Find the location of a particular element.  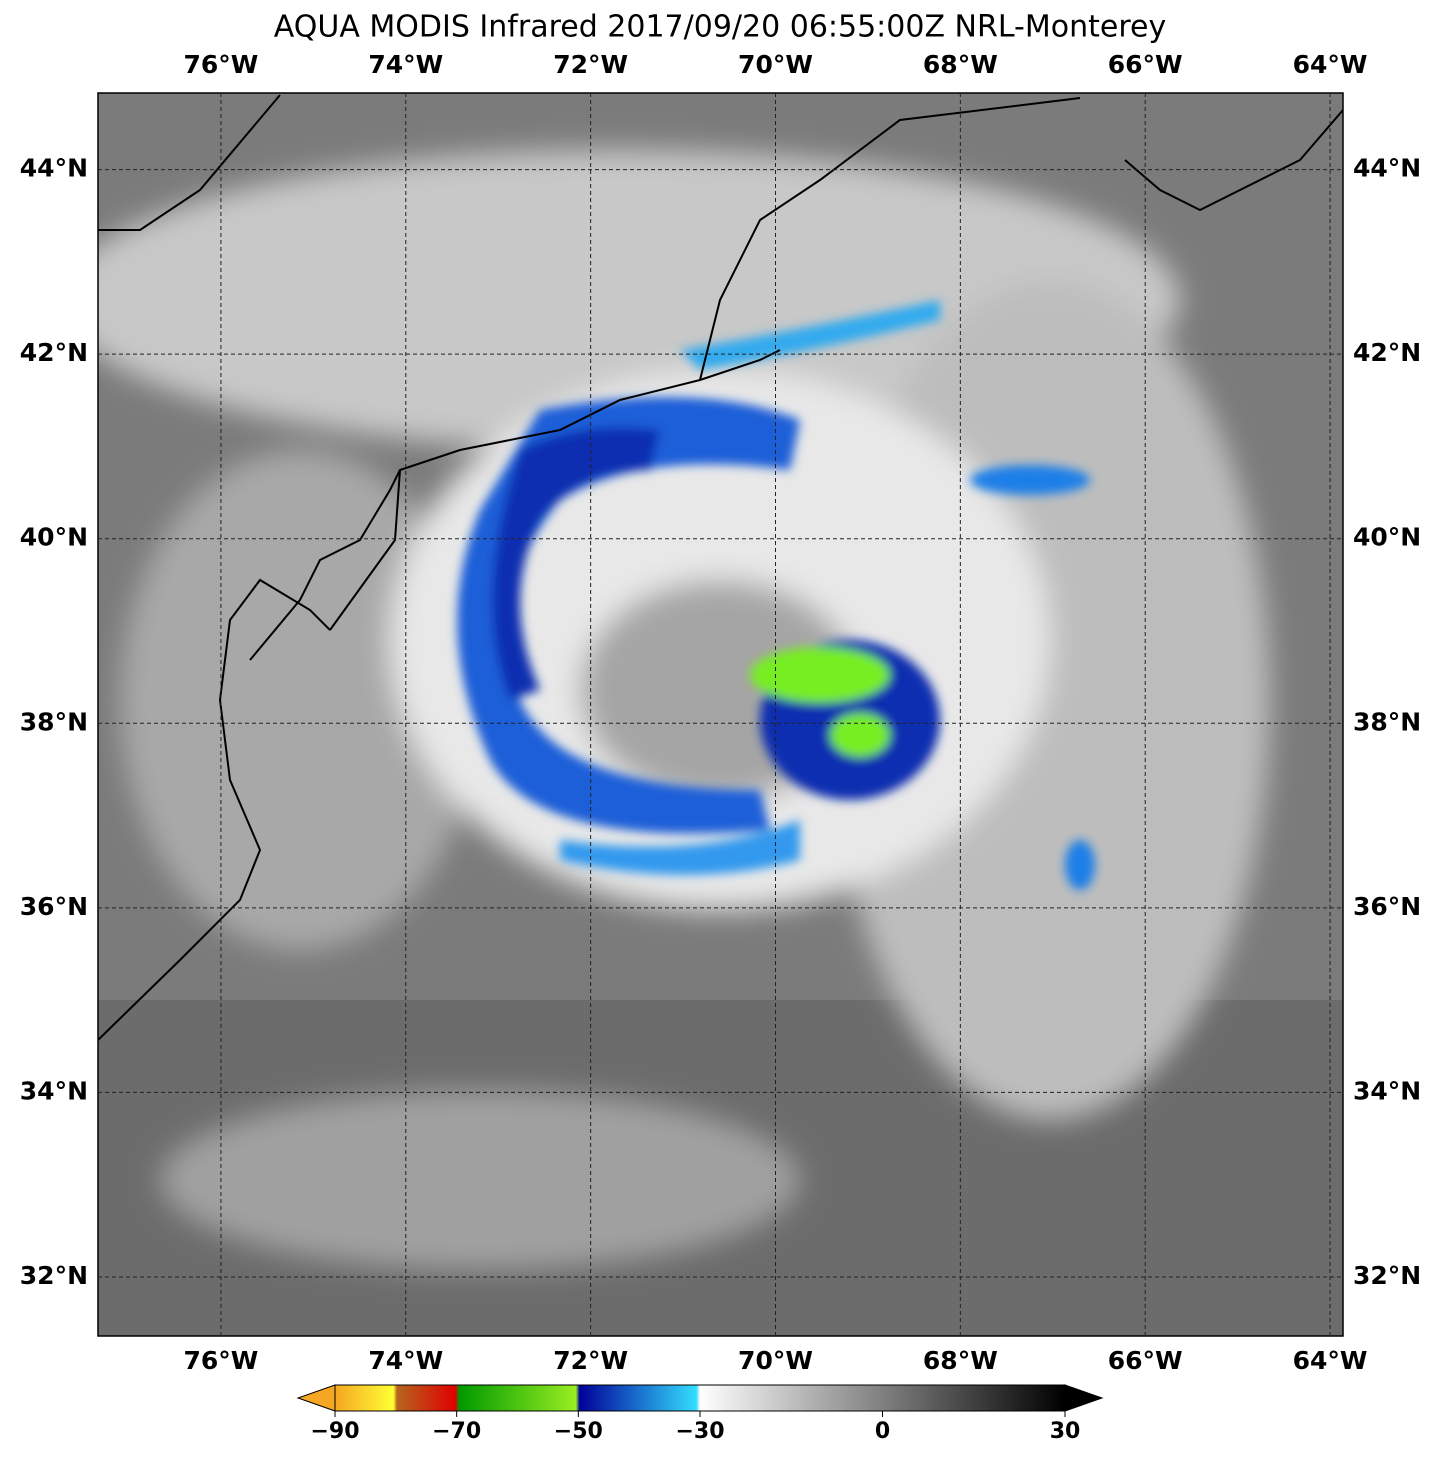

colorbar-low is located at coordinates (316, 1398).